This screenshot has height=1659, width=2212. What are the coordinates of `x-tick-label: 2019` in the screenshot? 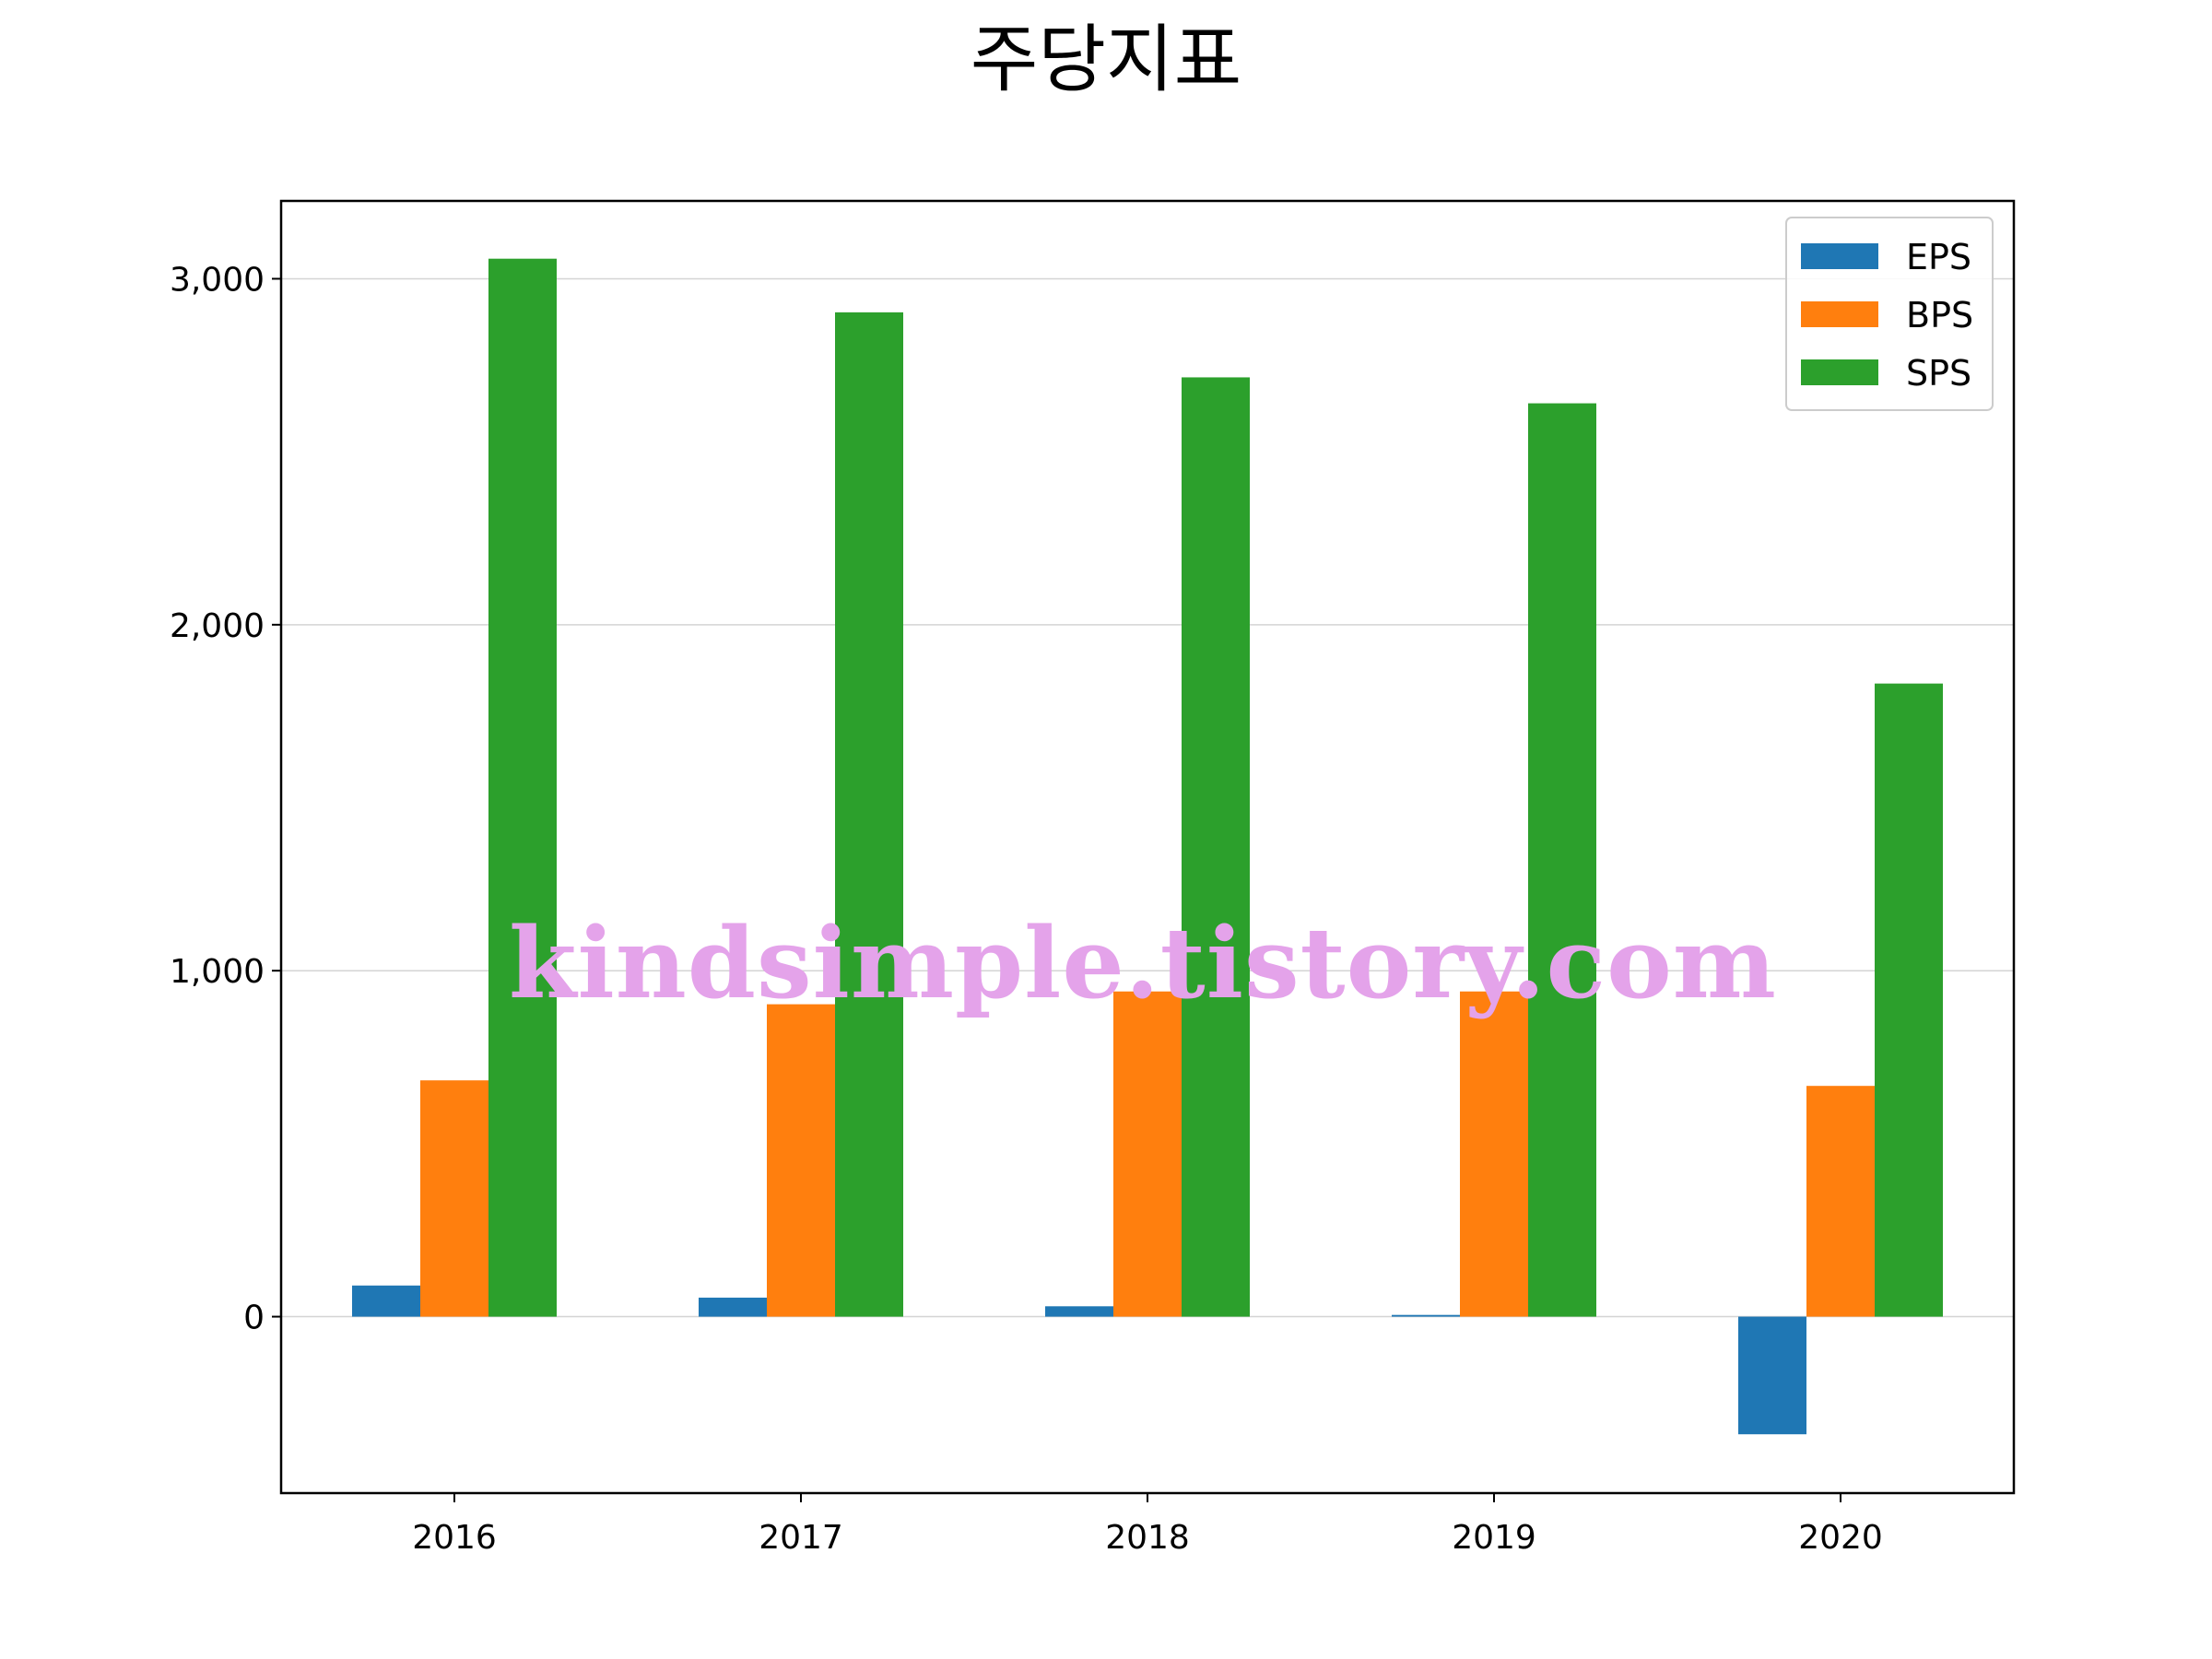 It's located at (1494, 1538).